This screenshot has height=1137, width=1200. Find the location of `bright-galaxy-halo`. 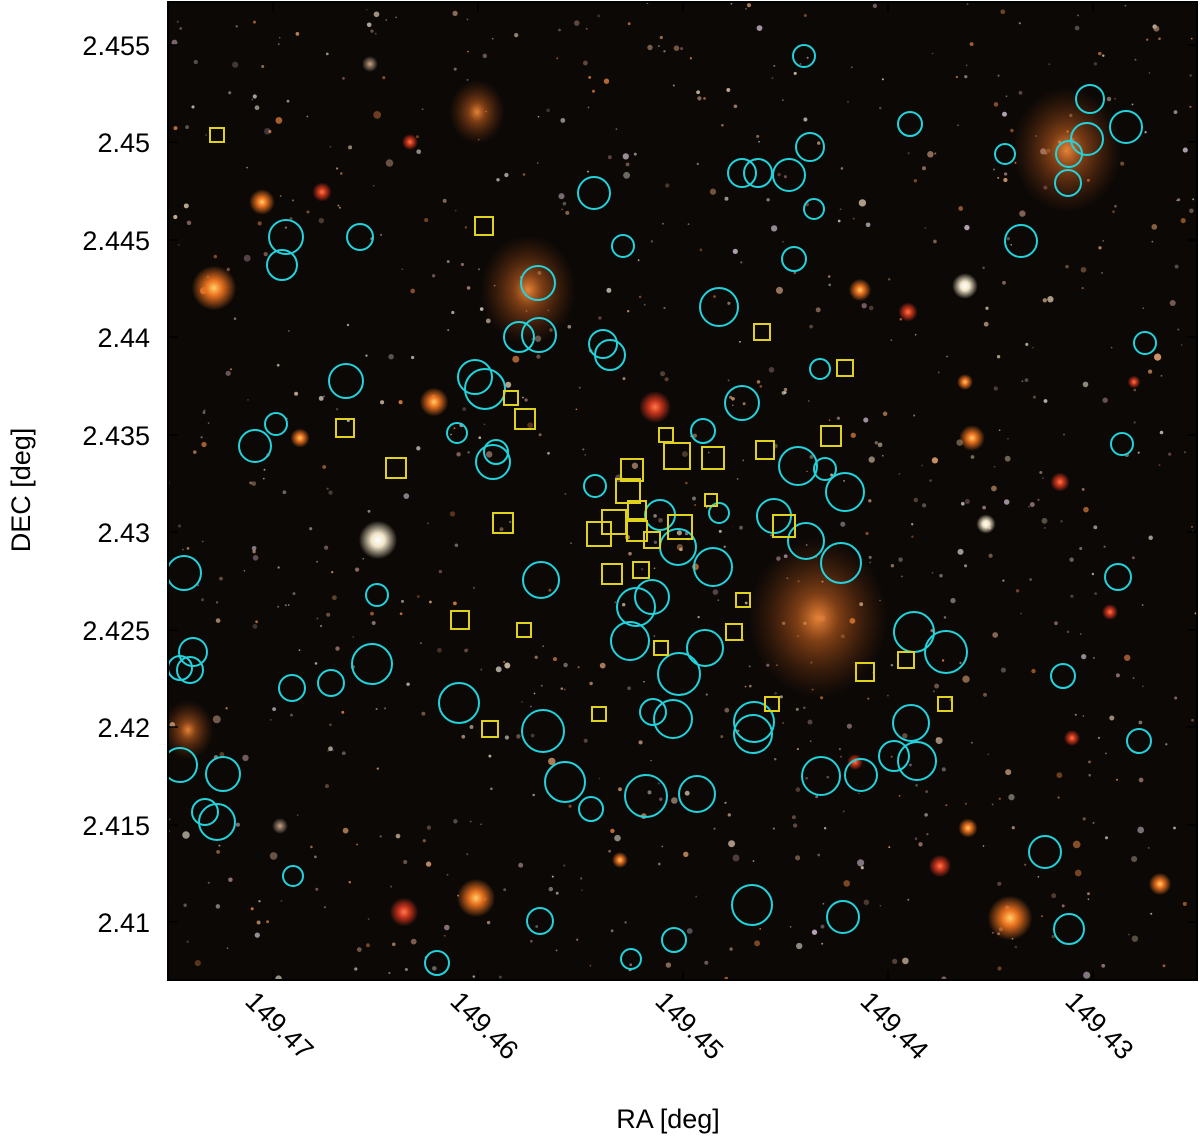

bright-galaxy-halo is located at coordinates (477, 112).